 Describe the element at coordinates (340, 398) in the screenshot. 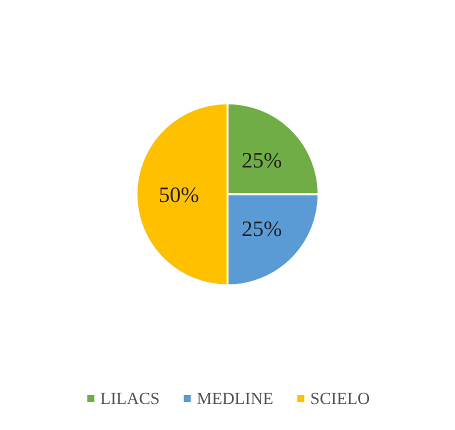

I see `legend-label: SCIELO` at that location.